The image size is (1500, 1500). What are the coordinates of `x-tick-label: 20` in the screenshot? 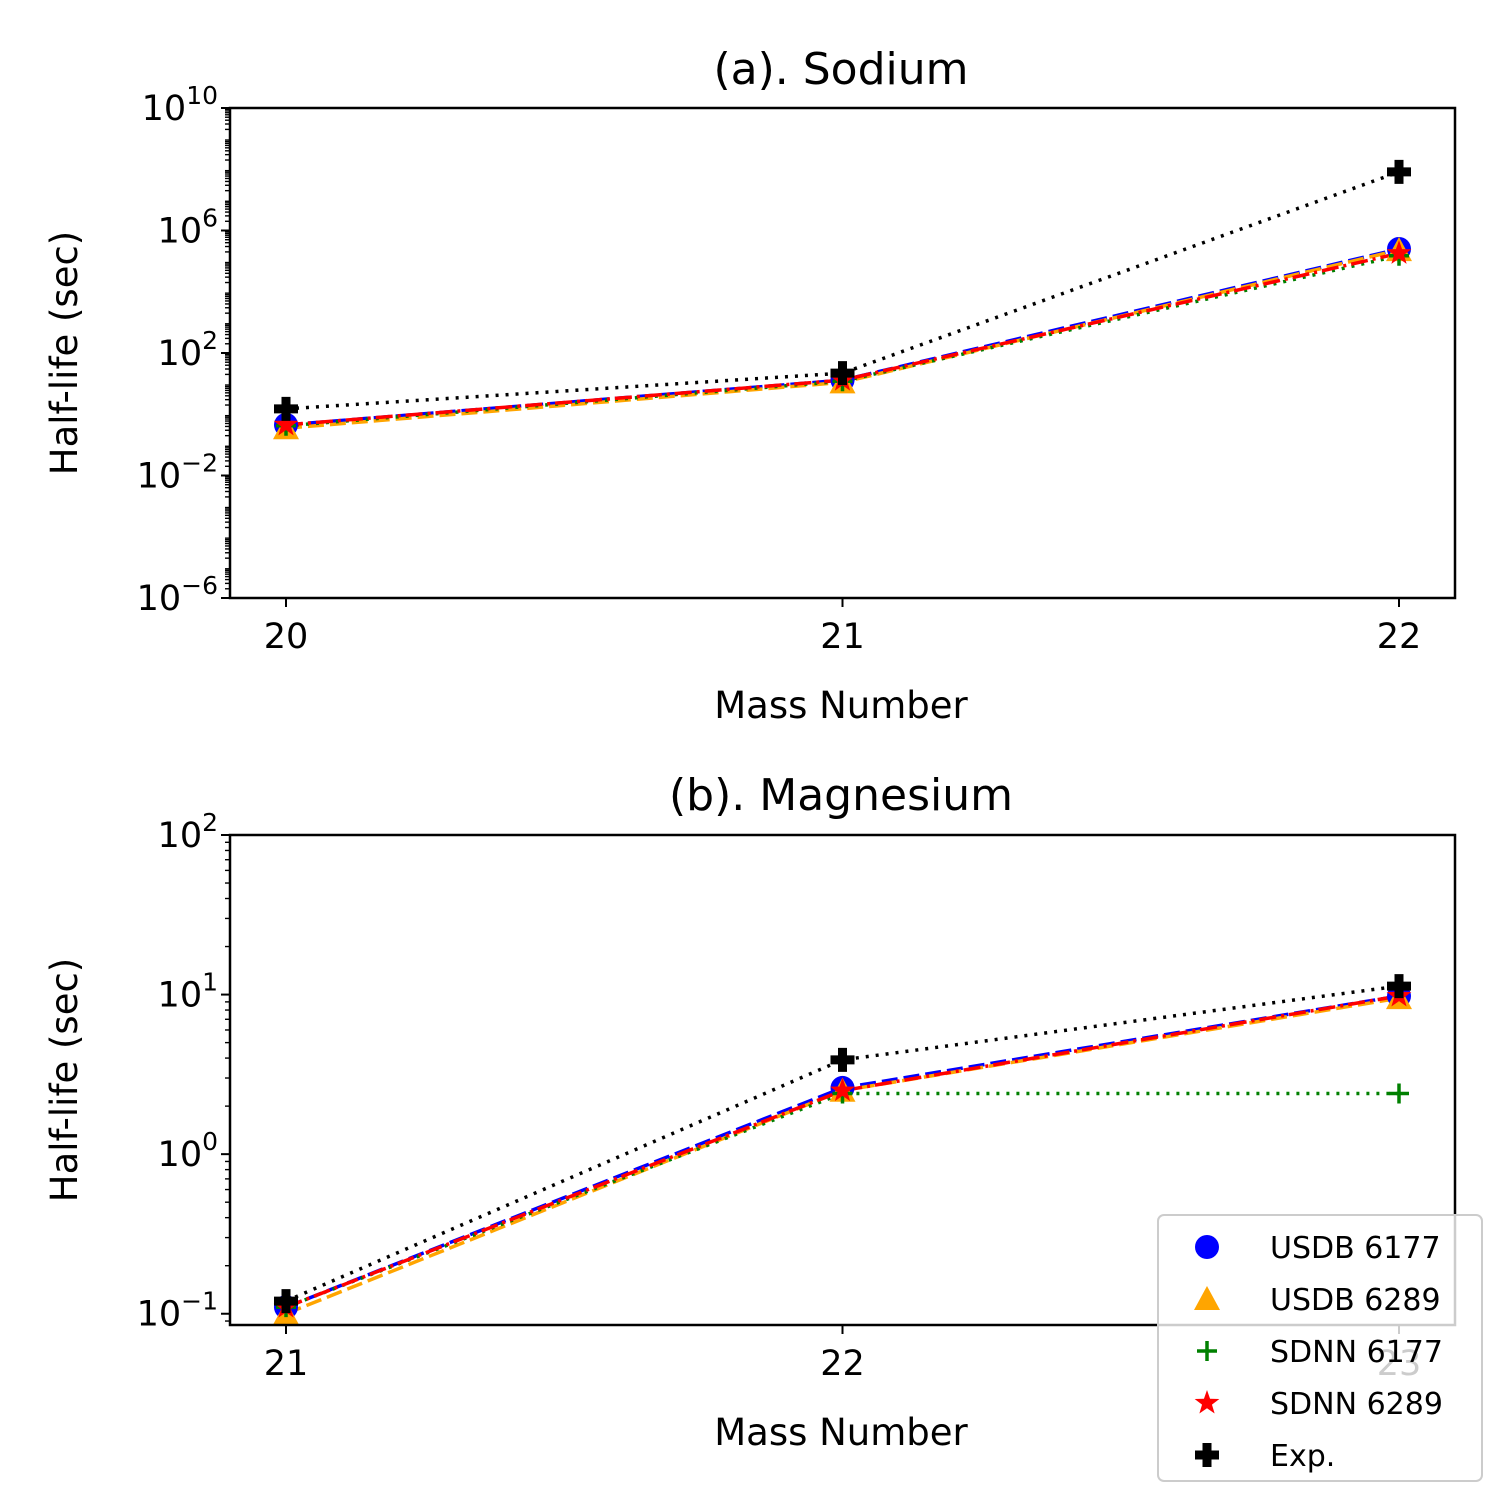 It's located at (286, 637).